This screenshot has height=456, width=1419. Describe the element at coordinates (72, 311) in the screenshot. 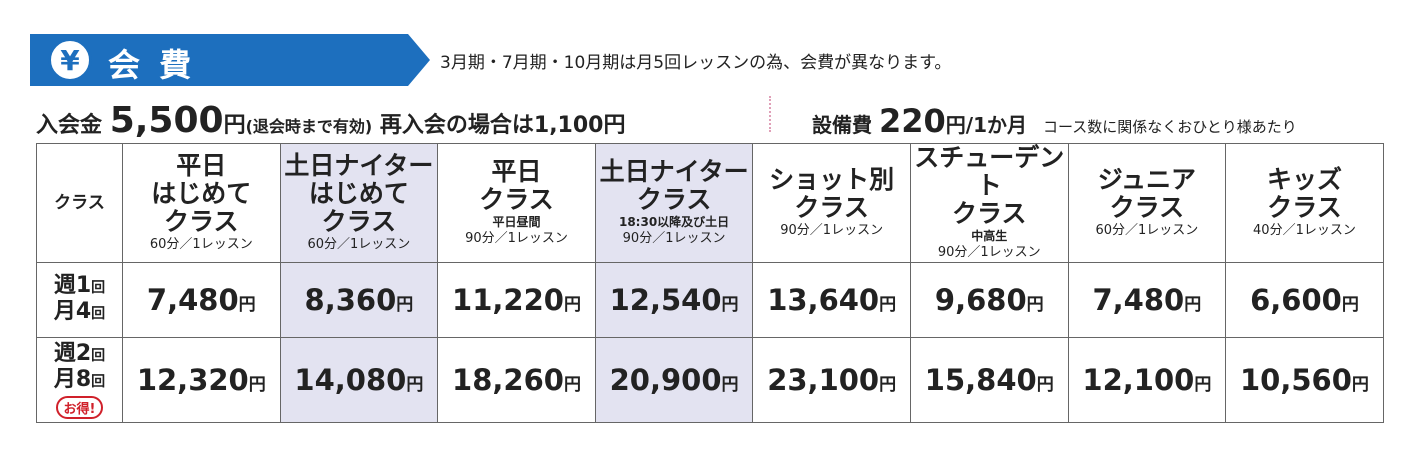

I see `label-main: 月4` at that location.